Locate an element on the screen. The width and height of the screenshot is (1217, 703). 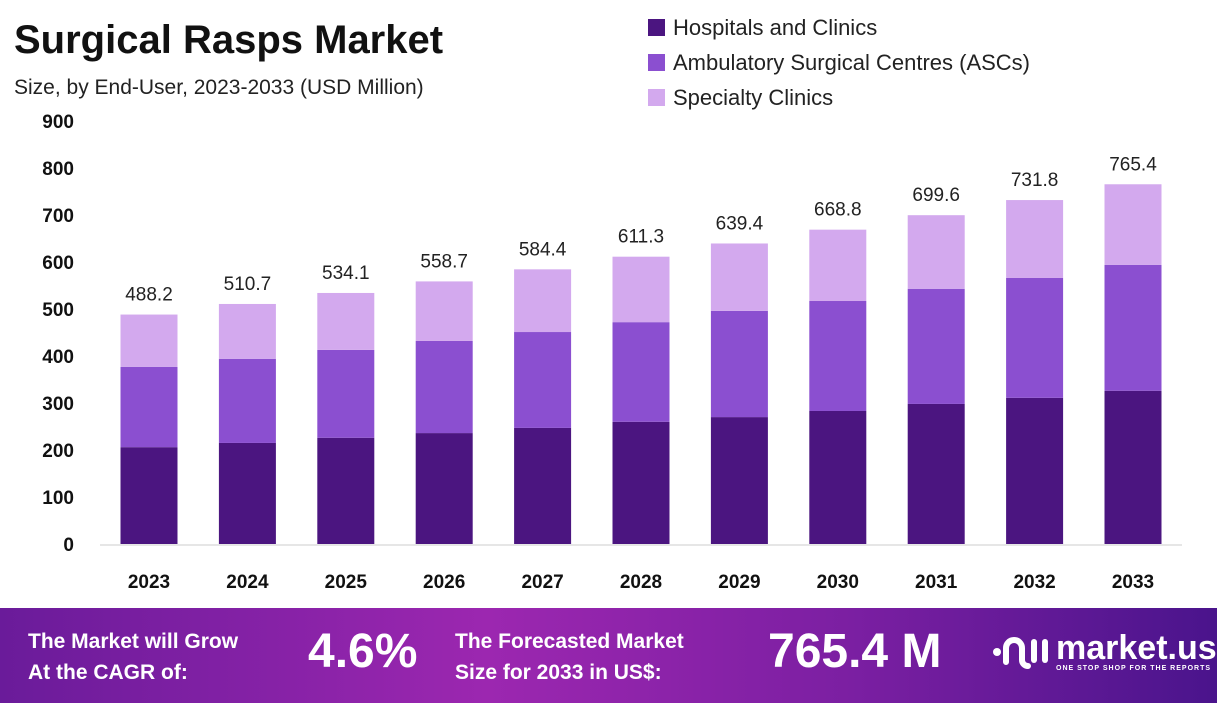
legend-item-hospitals: Hospitals and Clinics is located at coordinates (839, 27).